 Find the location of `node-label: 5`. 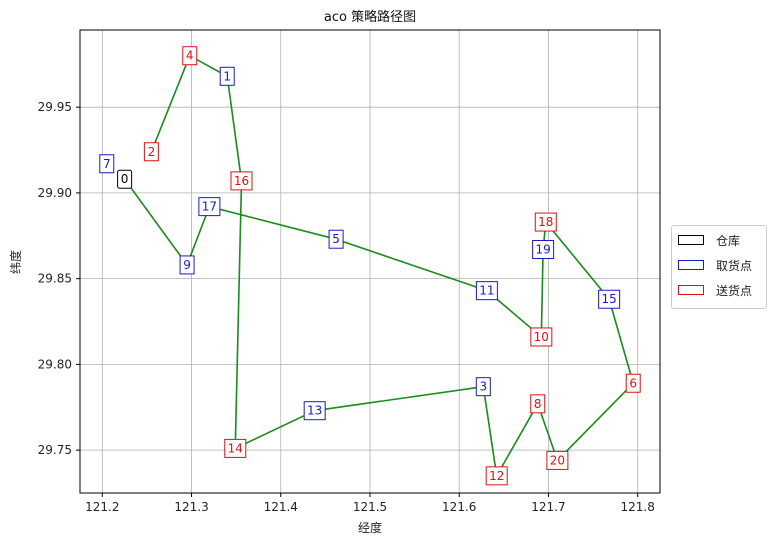

node-label: 5 is located at coordinates (336, 239).